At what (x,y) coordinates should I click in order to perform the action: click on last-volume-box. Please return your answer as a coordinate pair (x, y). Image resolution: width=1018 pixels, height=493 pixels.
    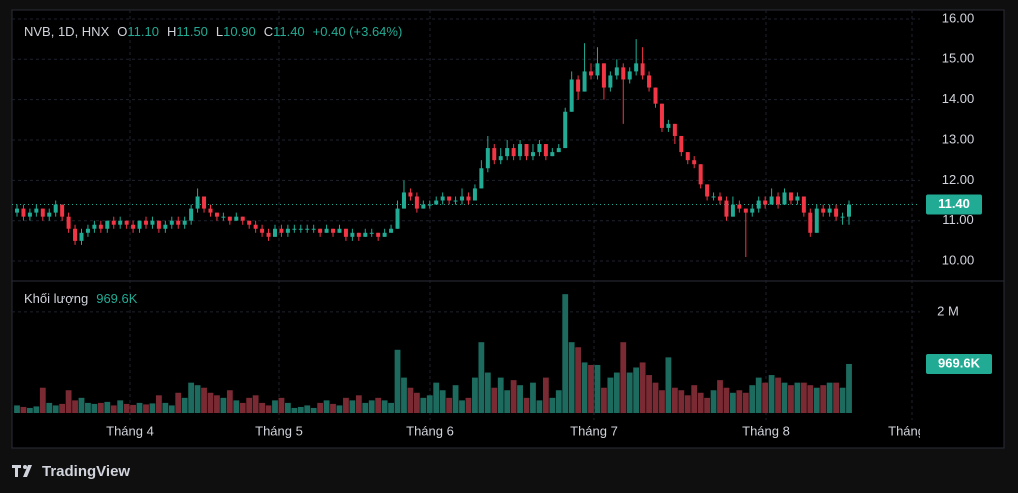
    Looking at the image, I should click on (959, 363).